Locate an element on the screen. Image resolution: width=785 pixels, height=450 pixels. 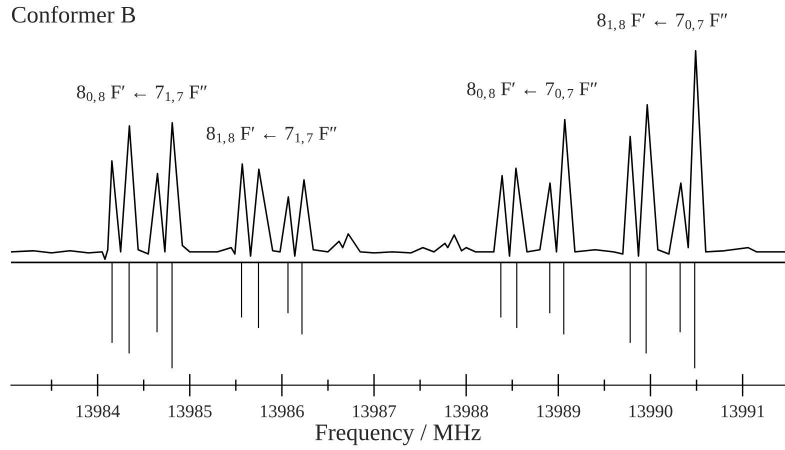
x-tick-label: 13990 is located at coordinates (650, 411).